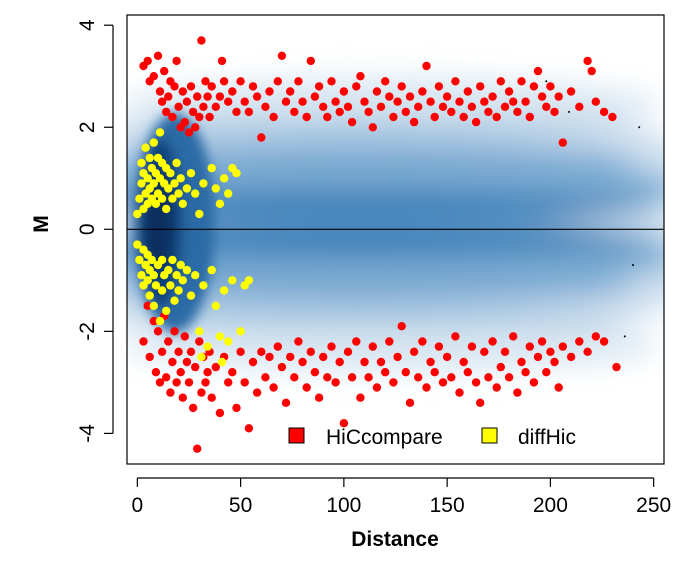 The image size is (700, 562). Describe the element at coordinates (489, 435) in the screenshot. I see `legend-swatch-diffhic` at that location.